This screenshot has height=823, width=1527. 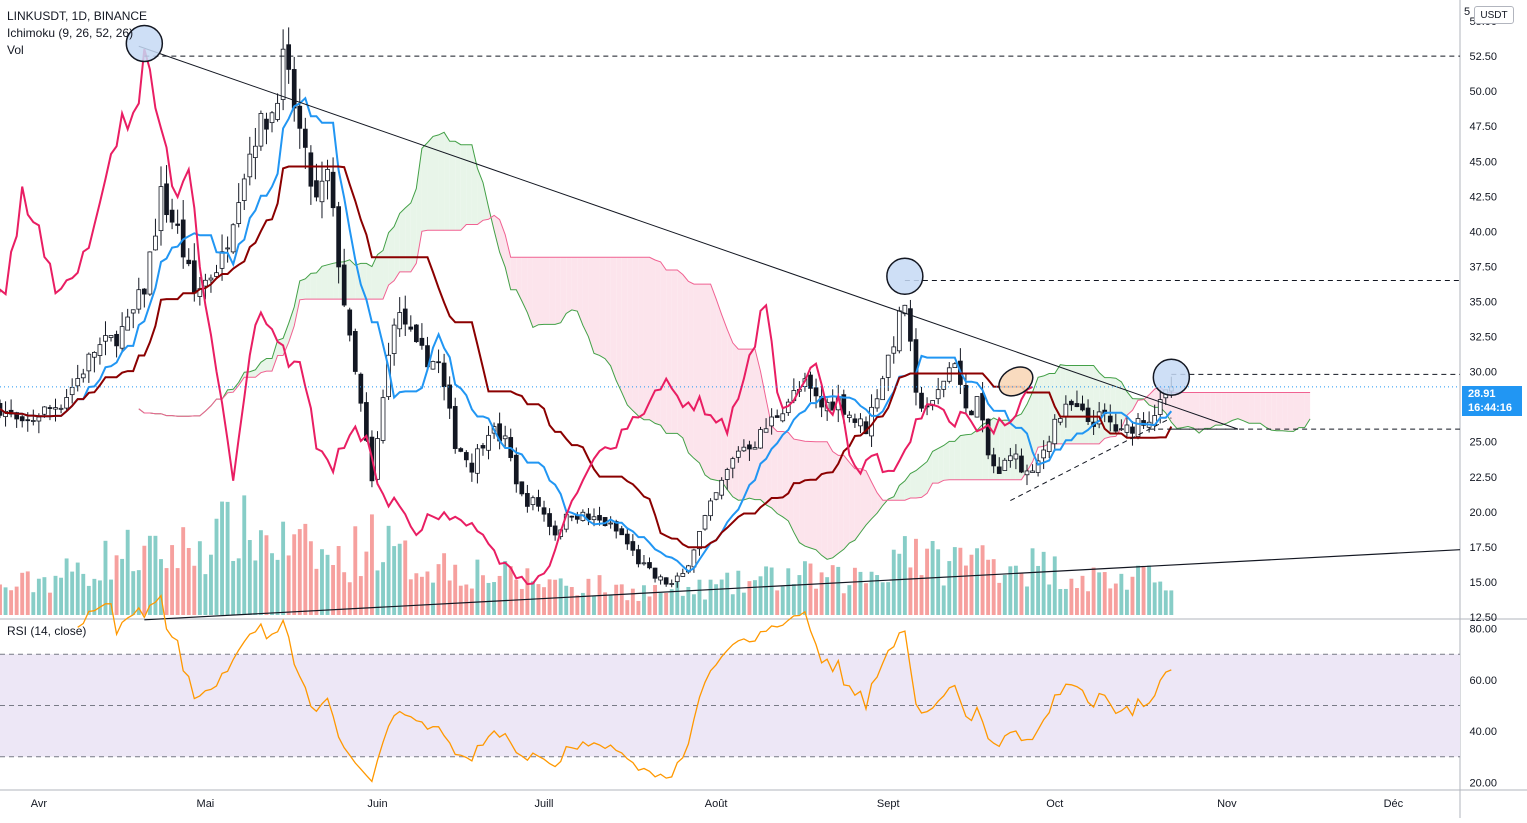 What do you see at coordinates (46, 631) in the screenshot?
I see `rsi-legend: RSI (14, close)` at bounding box center [46, 631].